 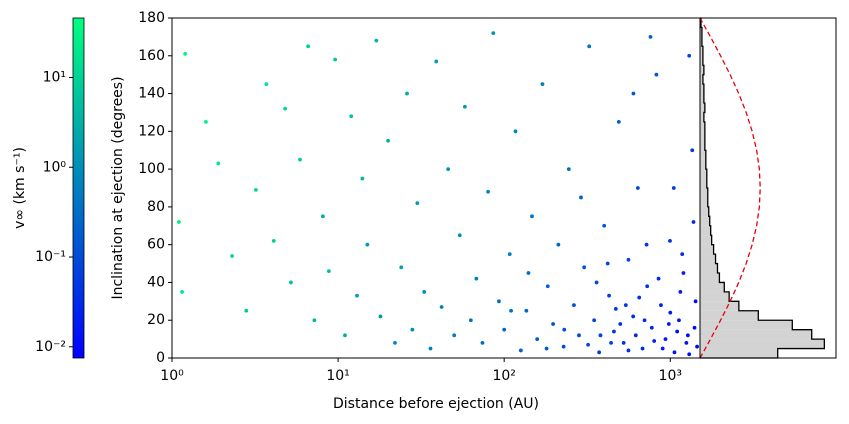 What do you see at coordinates (156, 320) in the screenshot?
I see `y-tick-label: 20` at bounding box center [156, 320].